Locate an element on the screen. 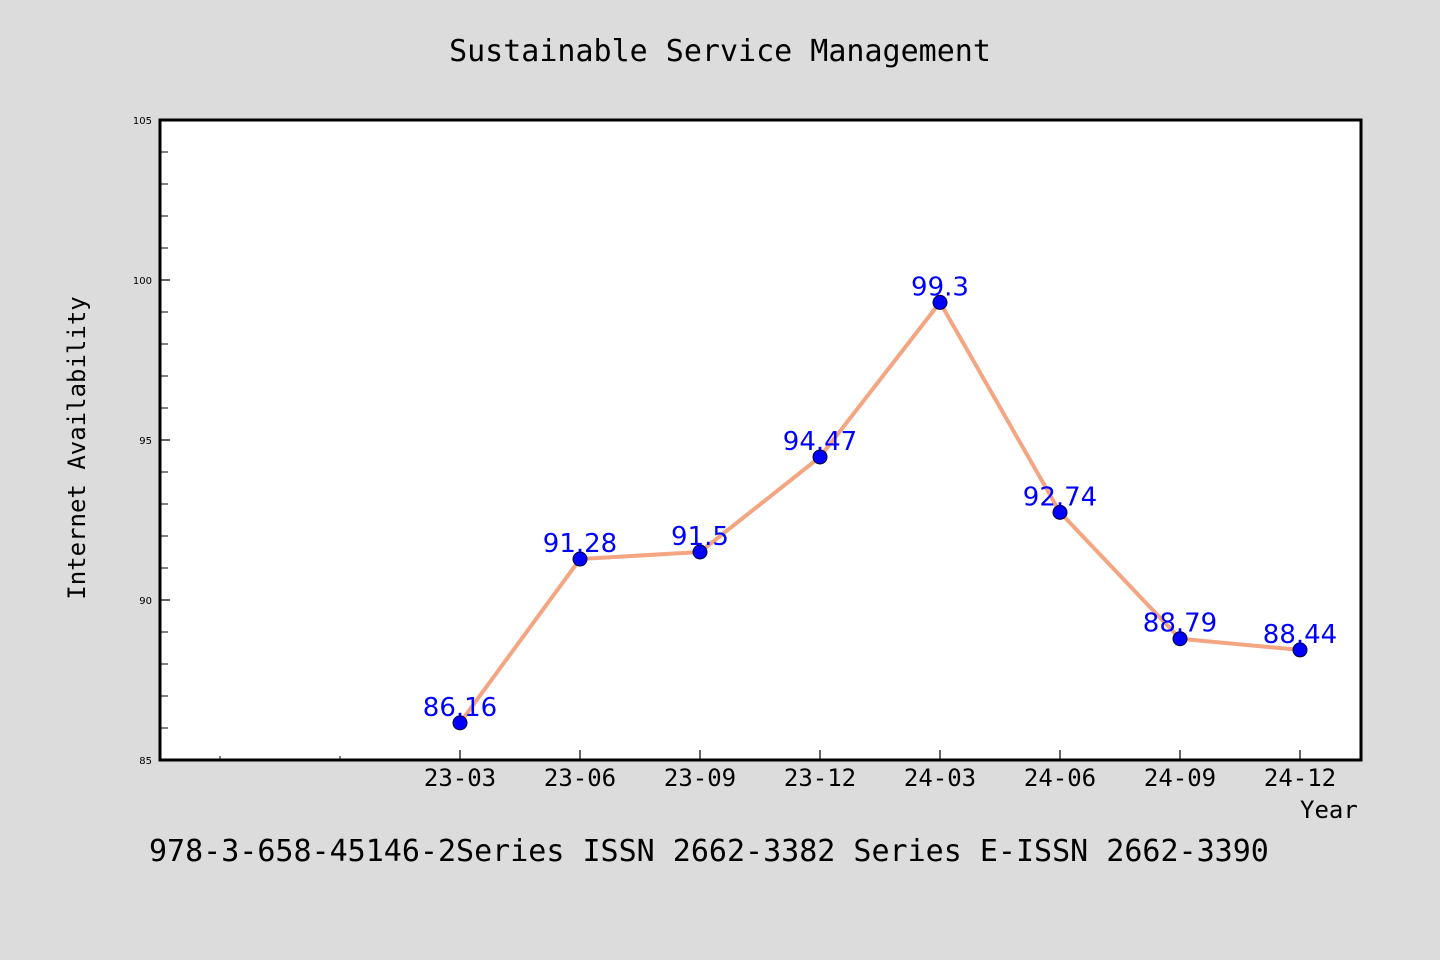 The width and height of the screenshot is (1440, 960). data-label: 94.47 is located at coordinates (820, 442).